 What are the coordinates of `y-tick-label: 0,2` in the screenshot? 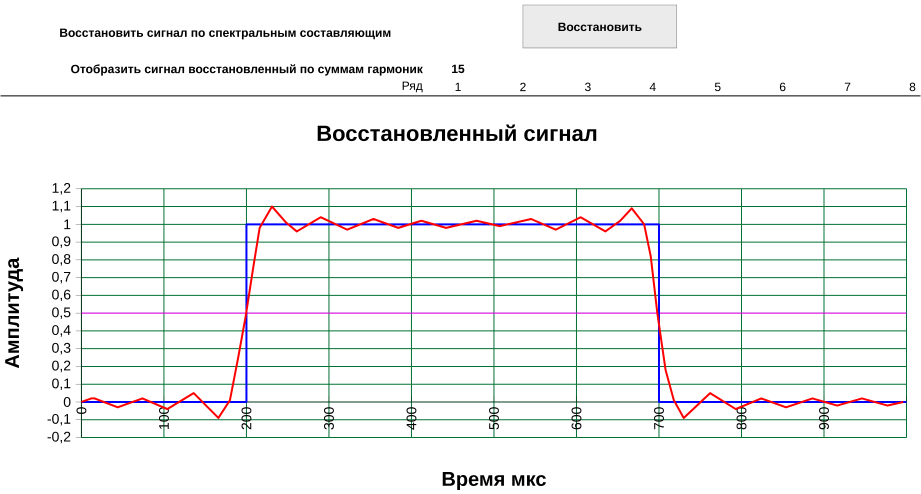 It's located at (61, 366).